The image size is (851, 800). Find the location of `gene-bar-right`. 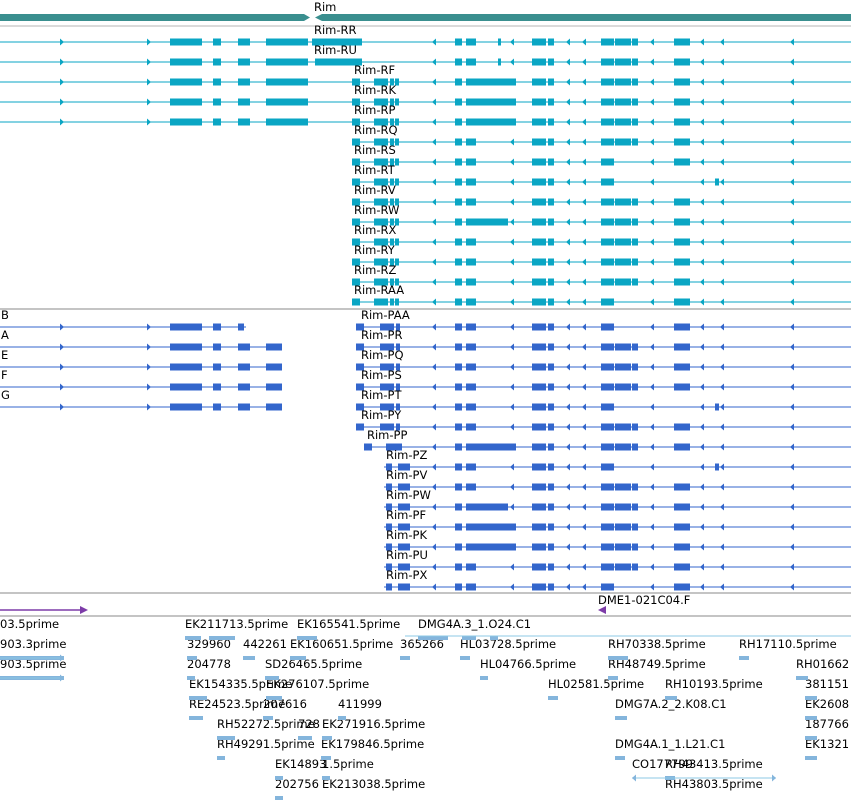

gene-bar-right is located at coordinates (583, 17).